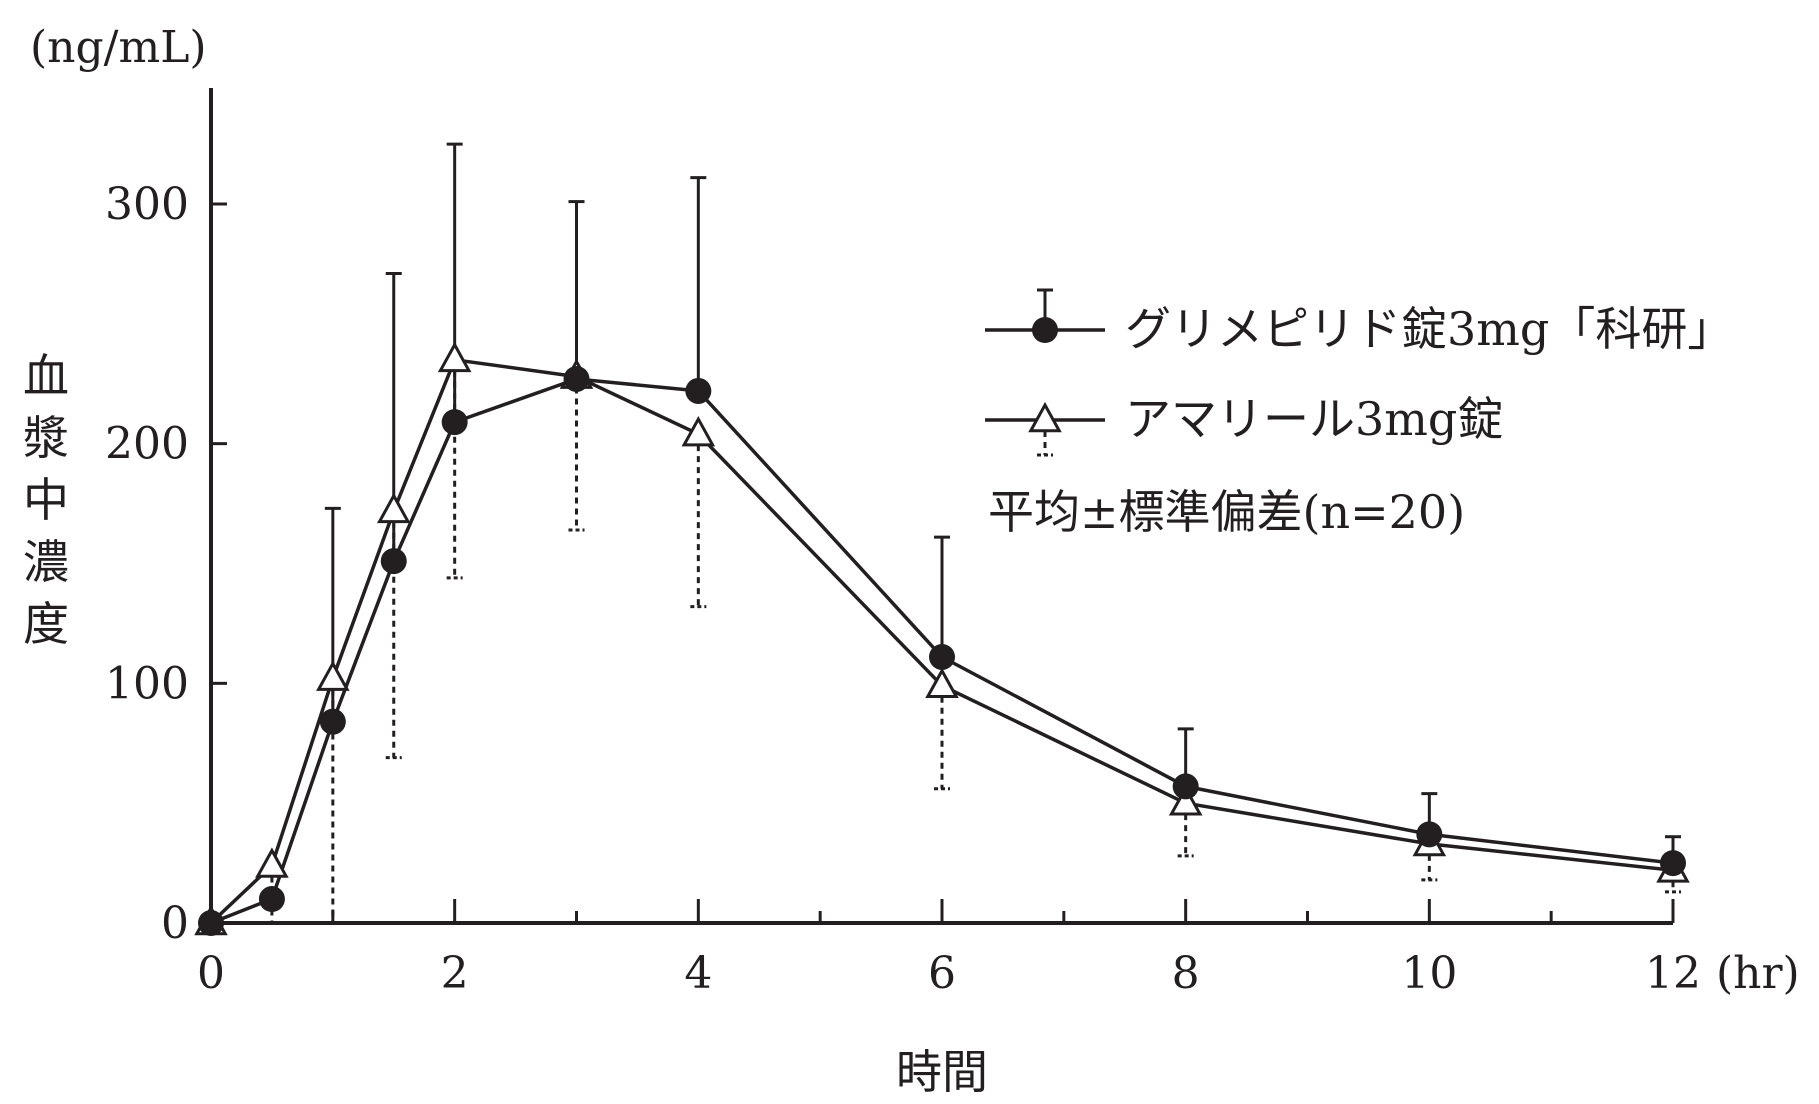  Describe the element at coordinates (175, 923) in the screenshot. I see `y-tick-label: 0` at that location.